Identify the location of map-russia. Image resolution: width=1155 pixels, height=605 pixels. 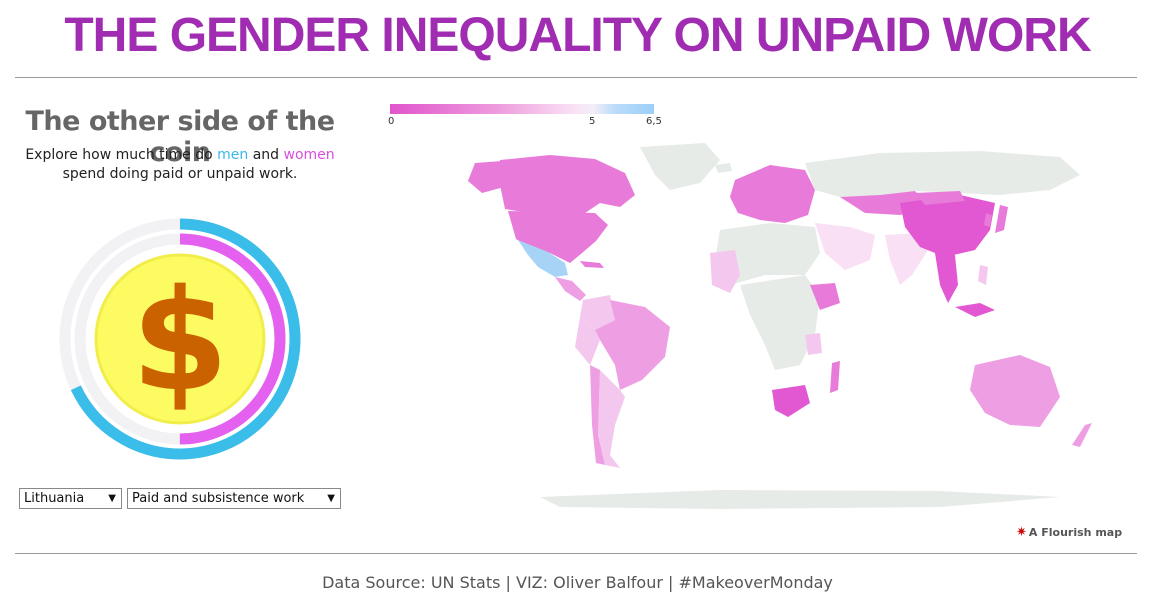
(942, 174).